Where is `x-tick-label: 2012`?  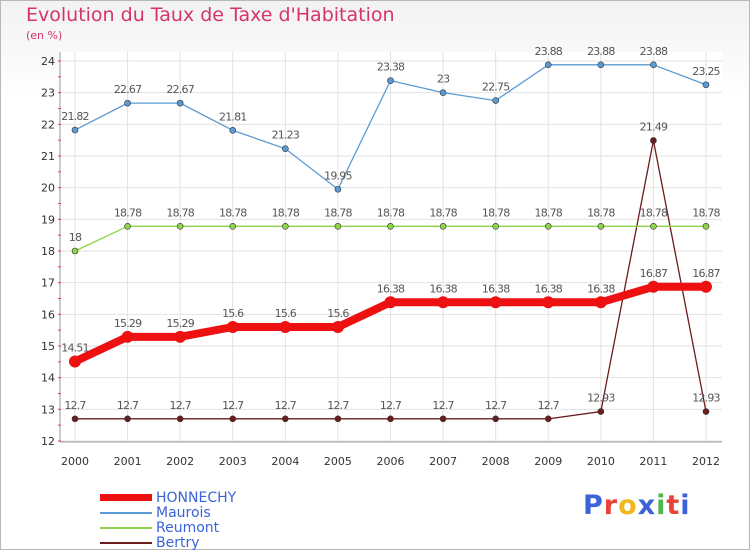
x-tick-label: 2012 is located at coordinates (706, 461).